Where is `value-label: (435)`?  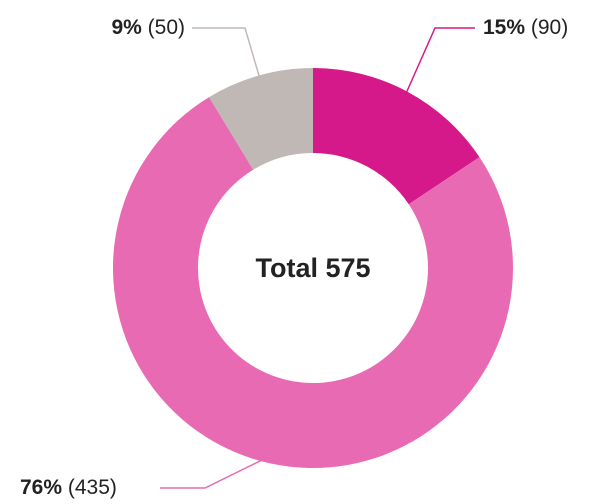
value-label: (435) is located at coordinates (92, 487).